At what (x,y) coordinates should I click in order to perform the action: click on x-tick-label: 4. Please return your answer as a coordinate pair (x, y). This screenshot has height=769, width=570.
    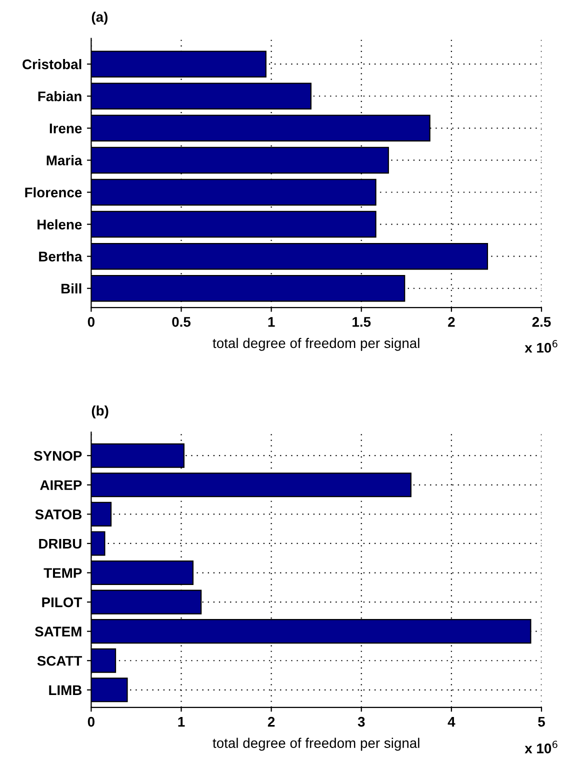
    Looking at the image, I should click on (452, 722).